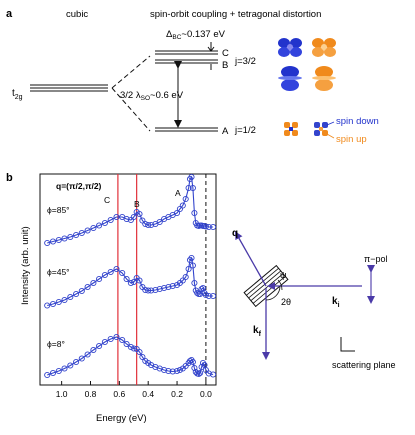 The image size is (415, 435). What do you see at coordinates (58, 272) in the screenshot?
I see `curve-label-phi-45: ϕ=45°` at bounding box center [58, 272].